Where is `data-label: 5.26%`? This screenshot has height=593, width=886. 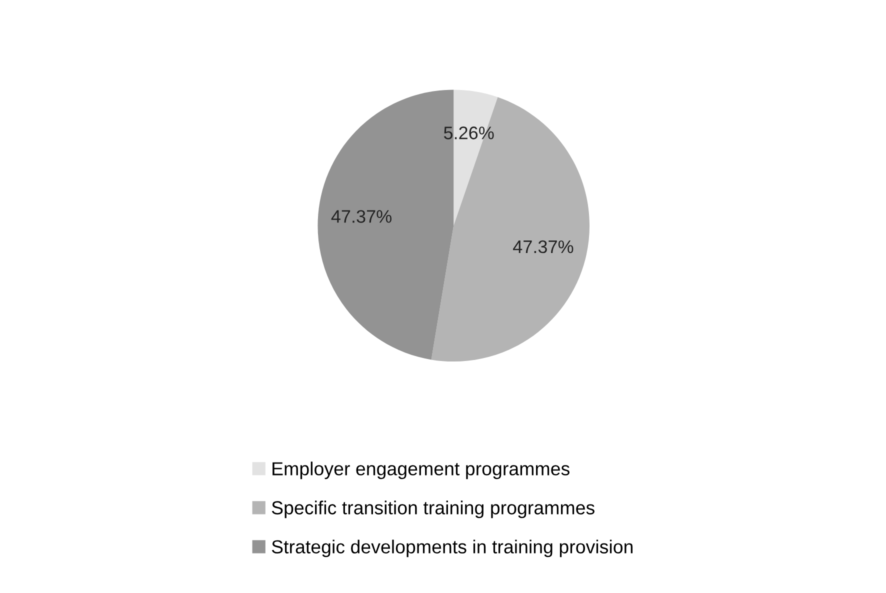
data-label: 5.26% is located at coordinates (469, 133).